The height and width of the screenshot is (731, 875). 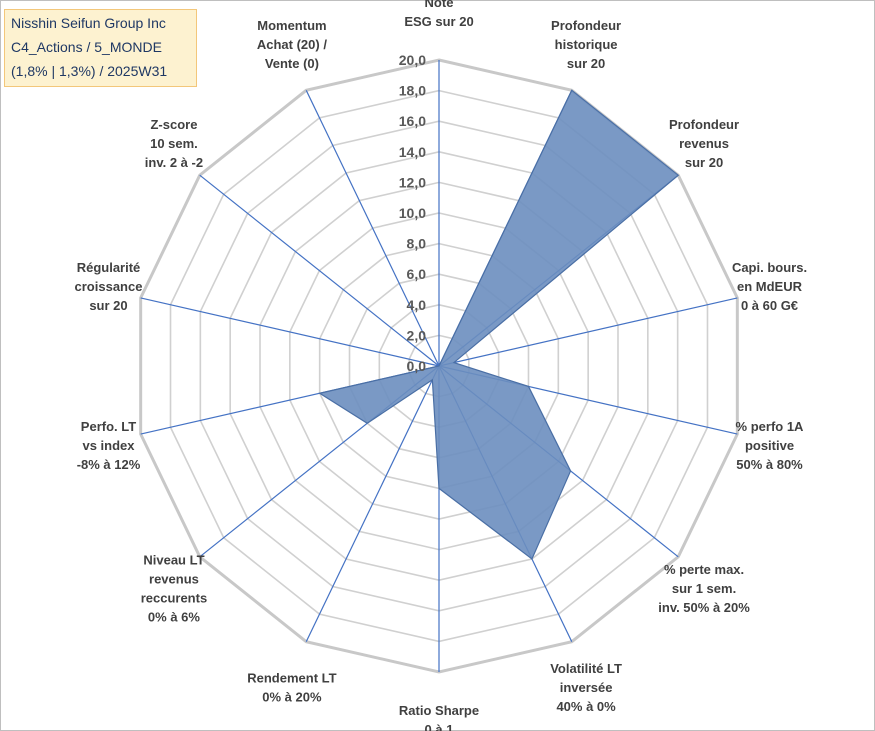 What do you see at coordinates (770, 426) in the screenshot?
I see `axis-label-line: % perfo 1A` at bounding box center [770, 426].